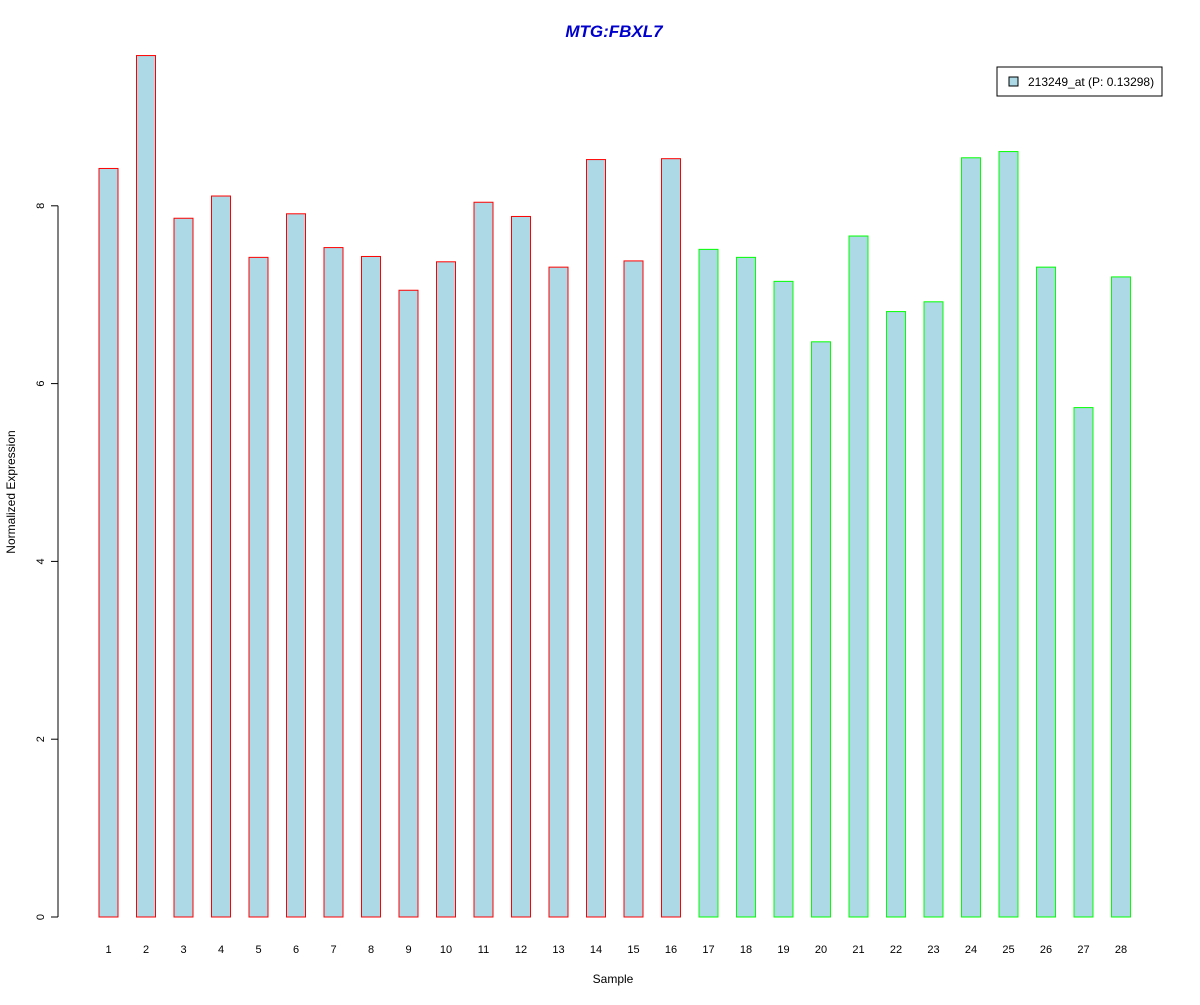 The width and height of the screenshot is (1200, 1005). Describe the element at coordinates (408, 950) in the screenshot. I see `x-tick-label: 9` at that location.